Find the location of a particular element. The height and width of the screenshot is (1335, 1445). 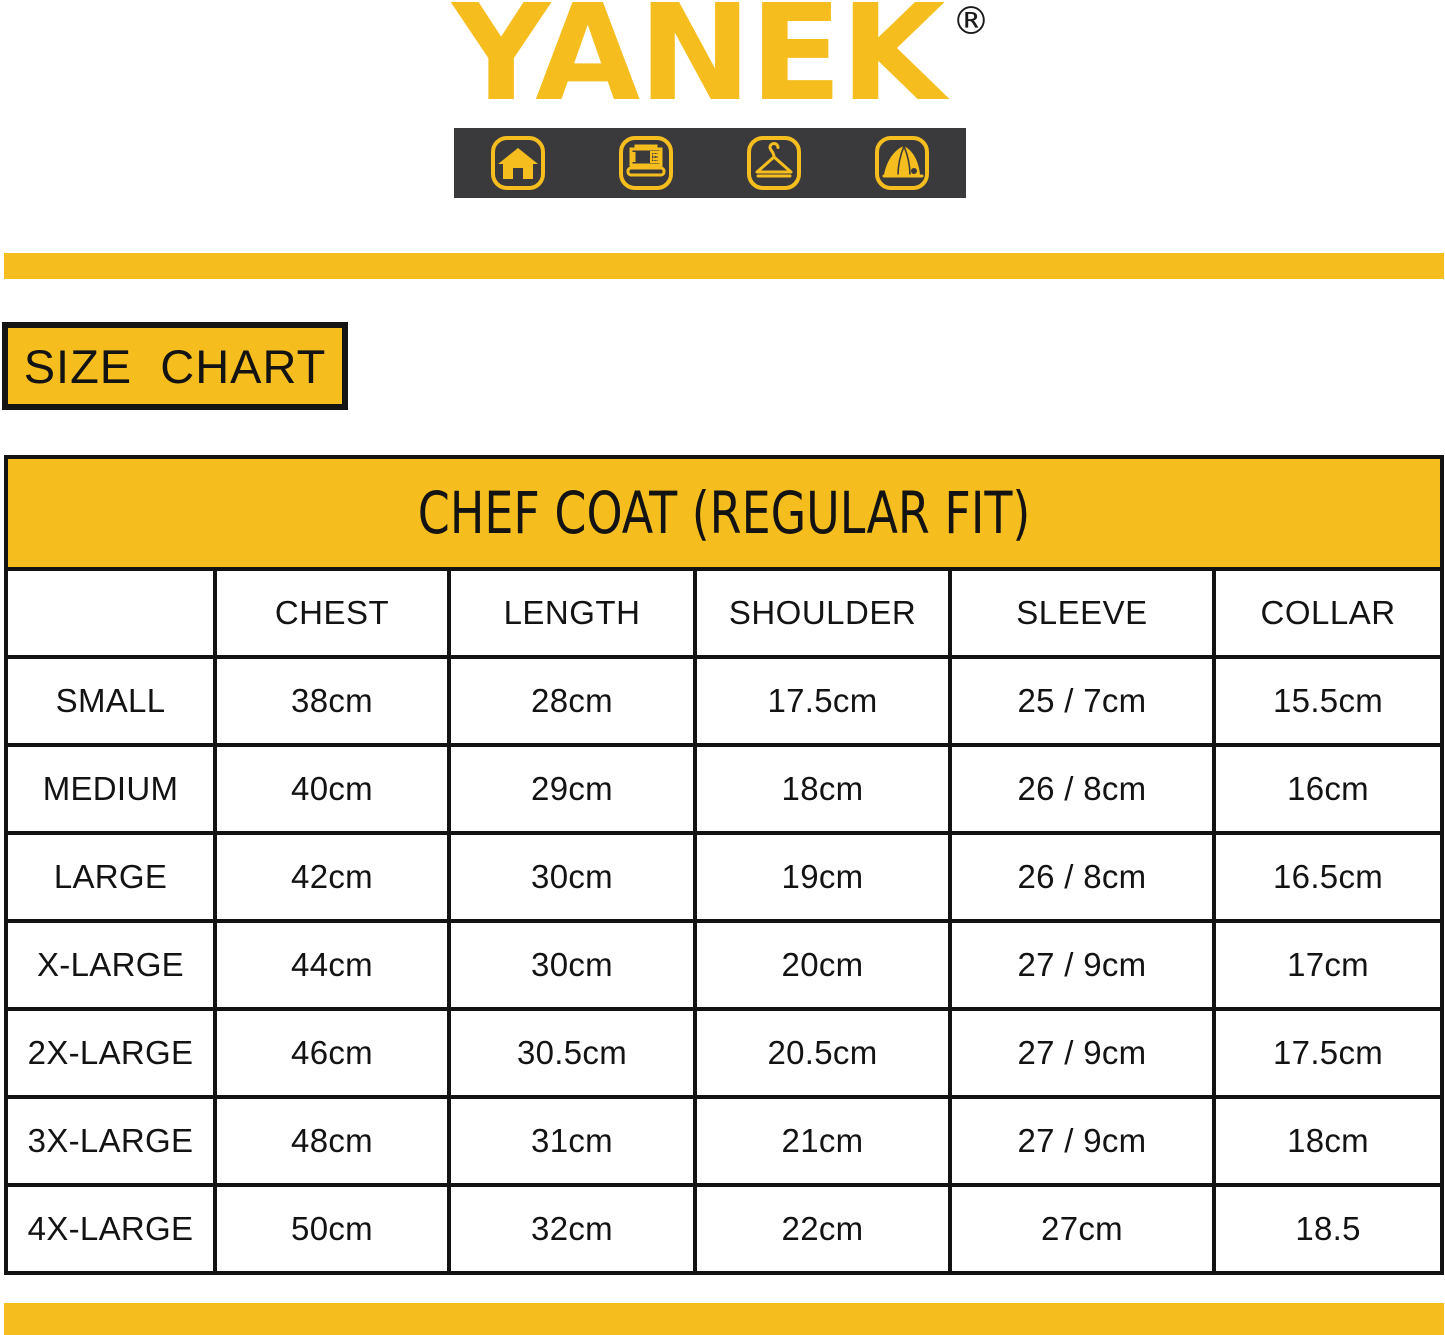

cell-size: X-LARGE is located at coordinates (110, 965).